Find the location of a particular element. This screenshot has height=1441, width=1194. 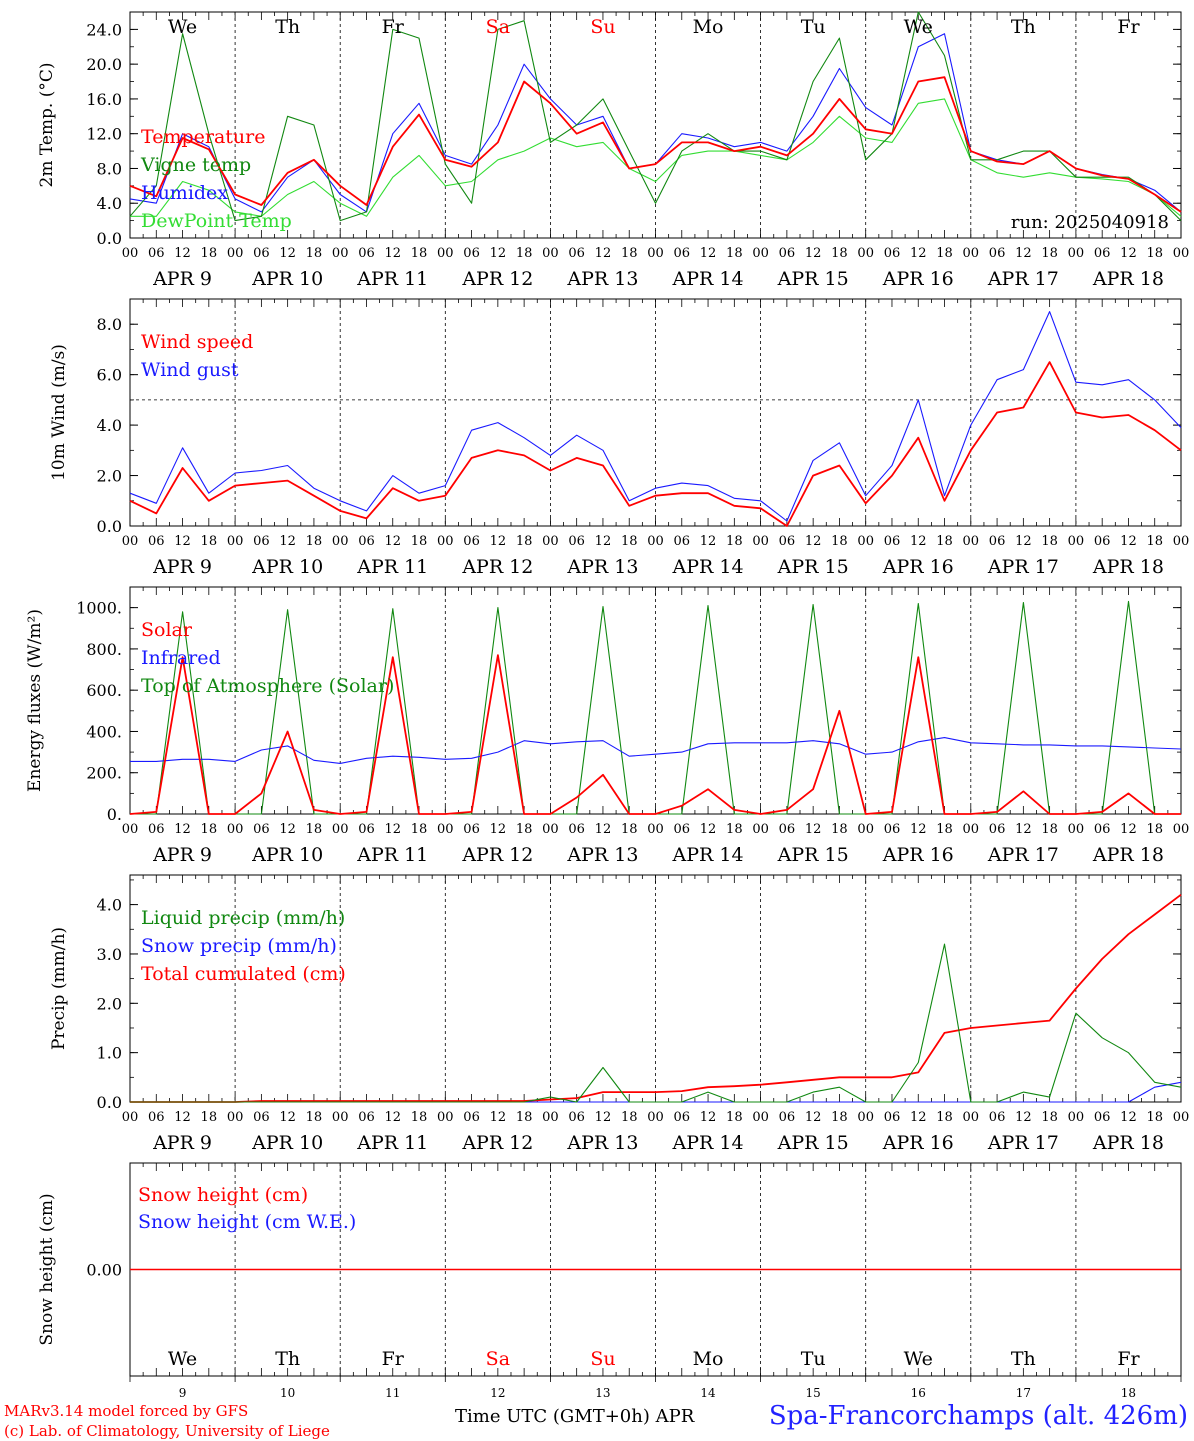

date-label: APR 14 is located at coordinates (708, 855).